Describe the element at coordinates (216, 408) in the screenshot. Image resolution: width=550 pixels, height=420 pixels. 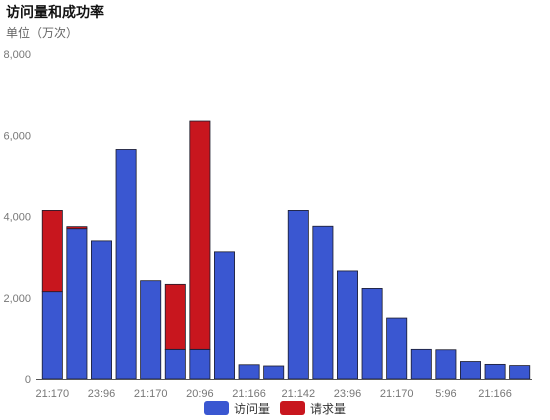
I see `legend-swatch-visits` at that location.